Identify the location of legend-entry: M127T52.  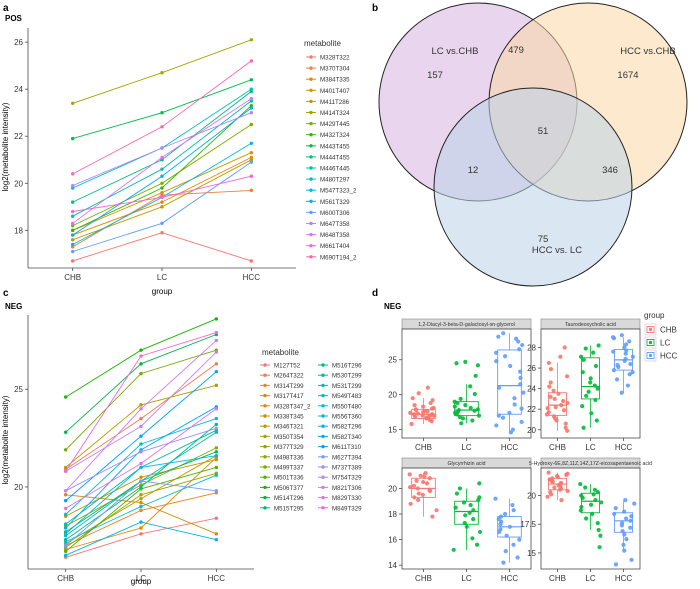
(287, 366).